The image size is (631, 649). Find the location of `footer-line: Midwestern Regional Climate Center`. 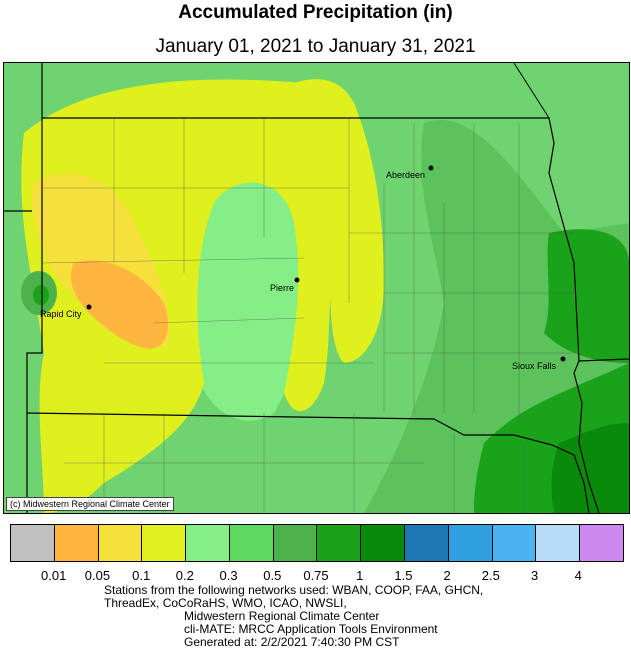

footer-line: Midwestern Regional Climate Center is located at coordinates (282, 616).